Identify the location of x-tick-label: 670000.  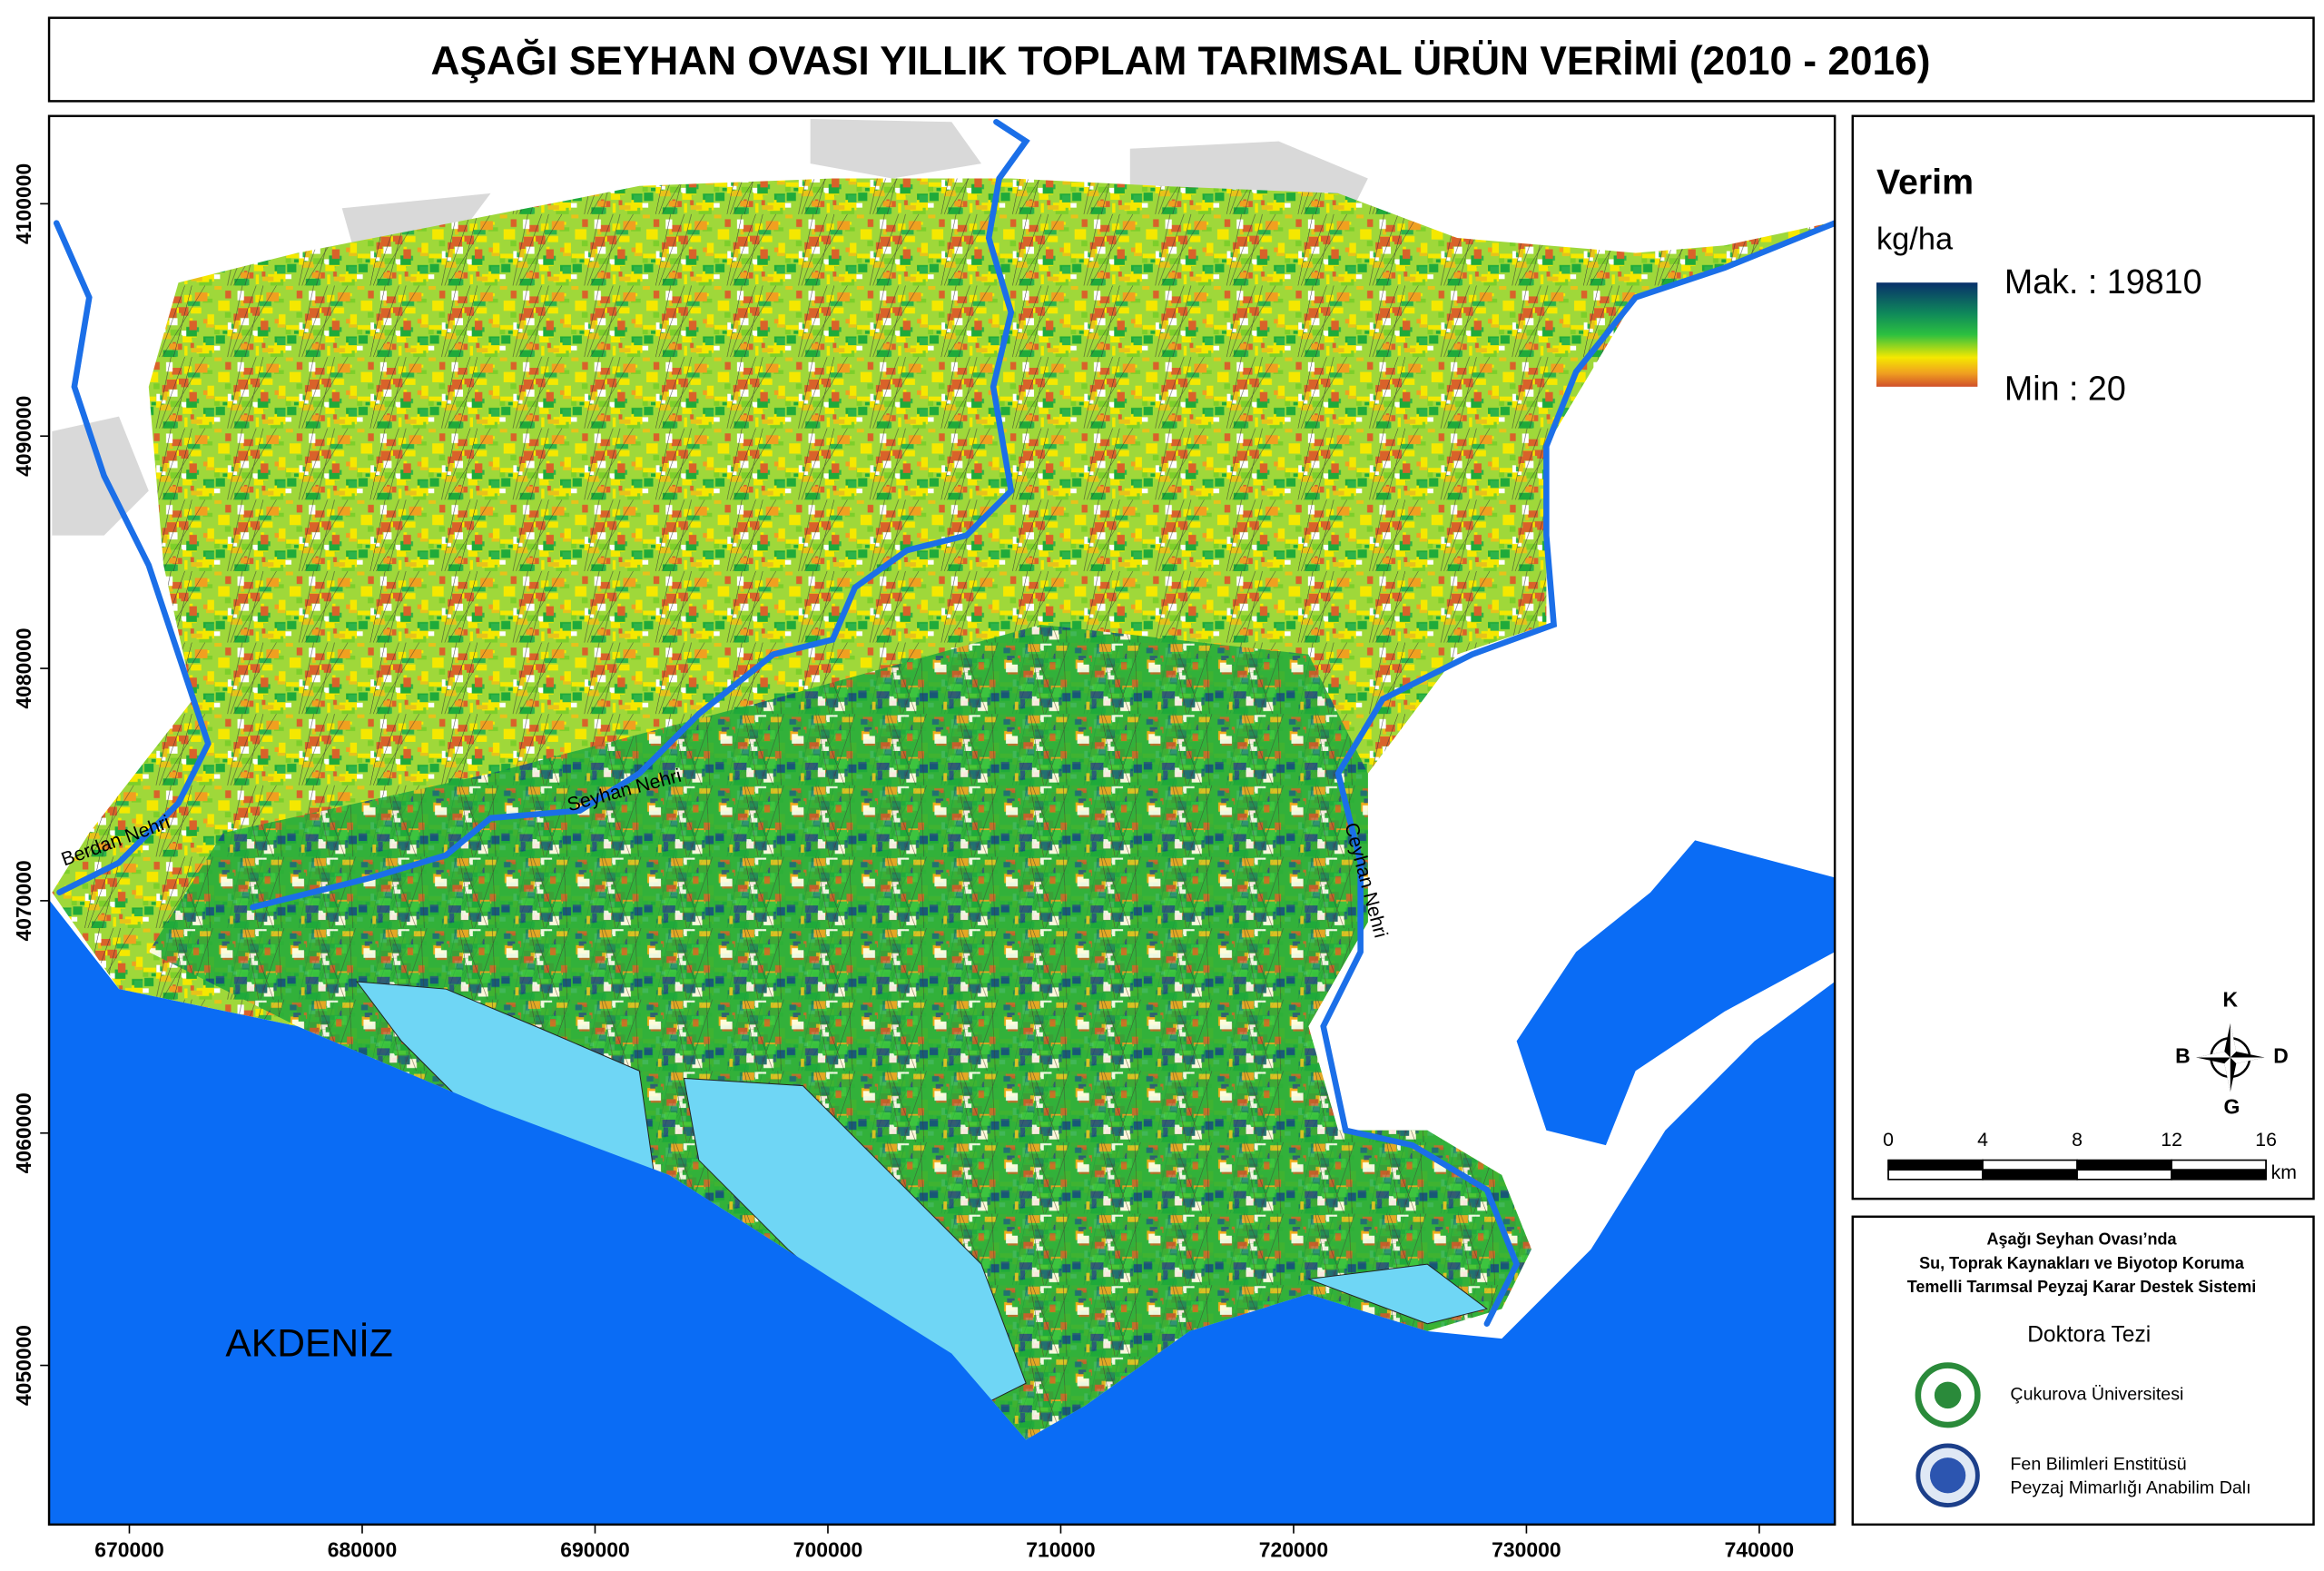
(129, 1549).